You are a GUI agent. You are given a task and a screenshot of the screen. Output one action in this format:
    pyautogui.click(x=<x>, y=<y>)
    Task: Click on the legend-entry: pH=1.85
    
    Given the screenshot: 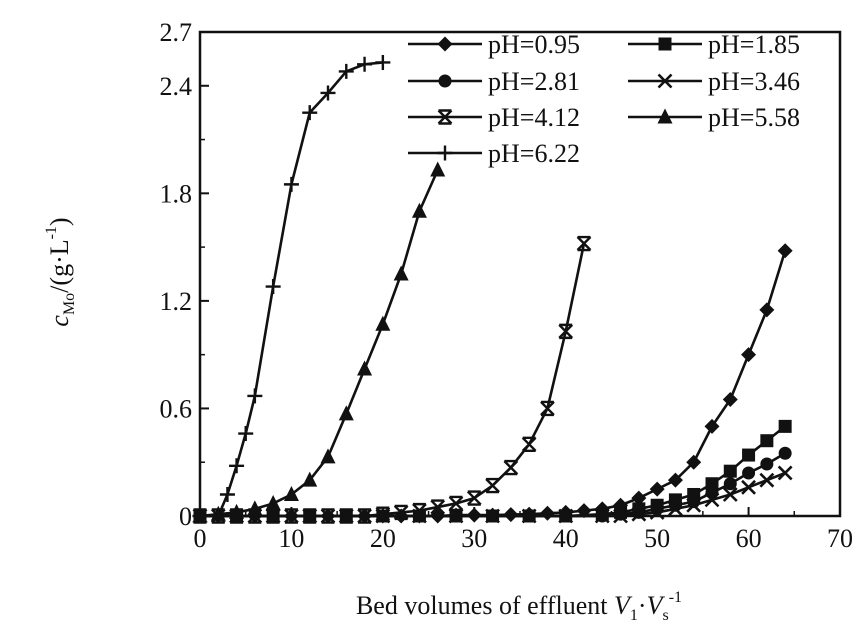 What is the action you would take?
    pyautogui.click(x=714, y=44)
    